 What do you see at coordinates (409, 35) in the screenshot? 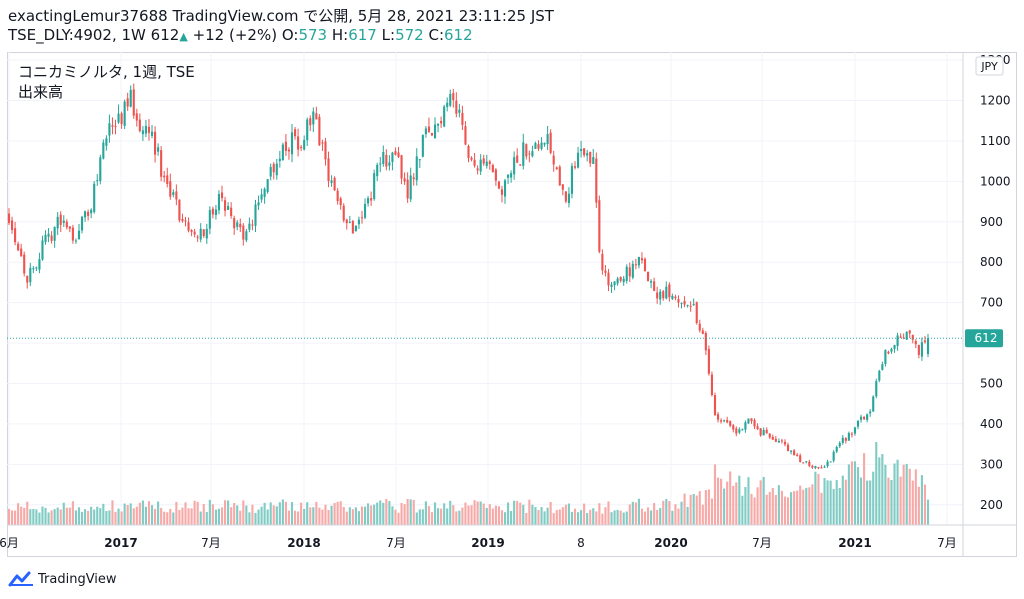
I see `low-value: 572` at bounding box center [409, 35].